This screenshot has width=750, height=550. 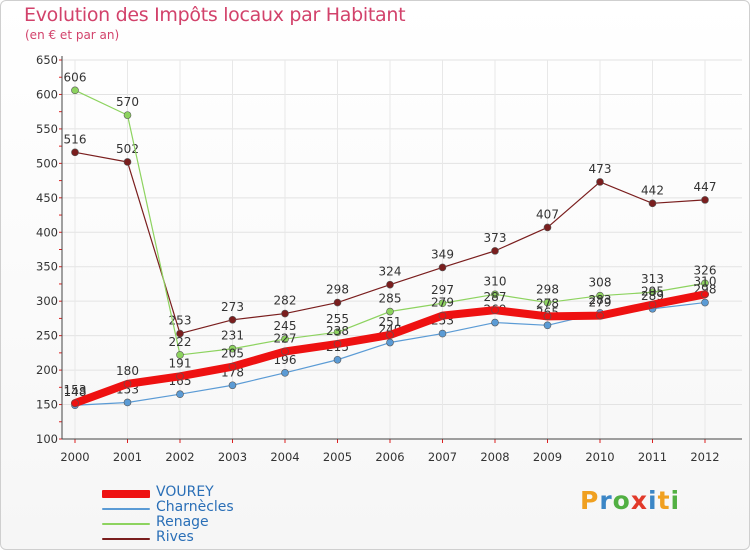 What do you see at coordinates (495, 238) in the screenshot?
I see `data-label-rives: 373` at bounding box center [495, 238].